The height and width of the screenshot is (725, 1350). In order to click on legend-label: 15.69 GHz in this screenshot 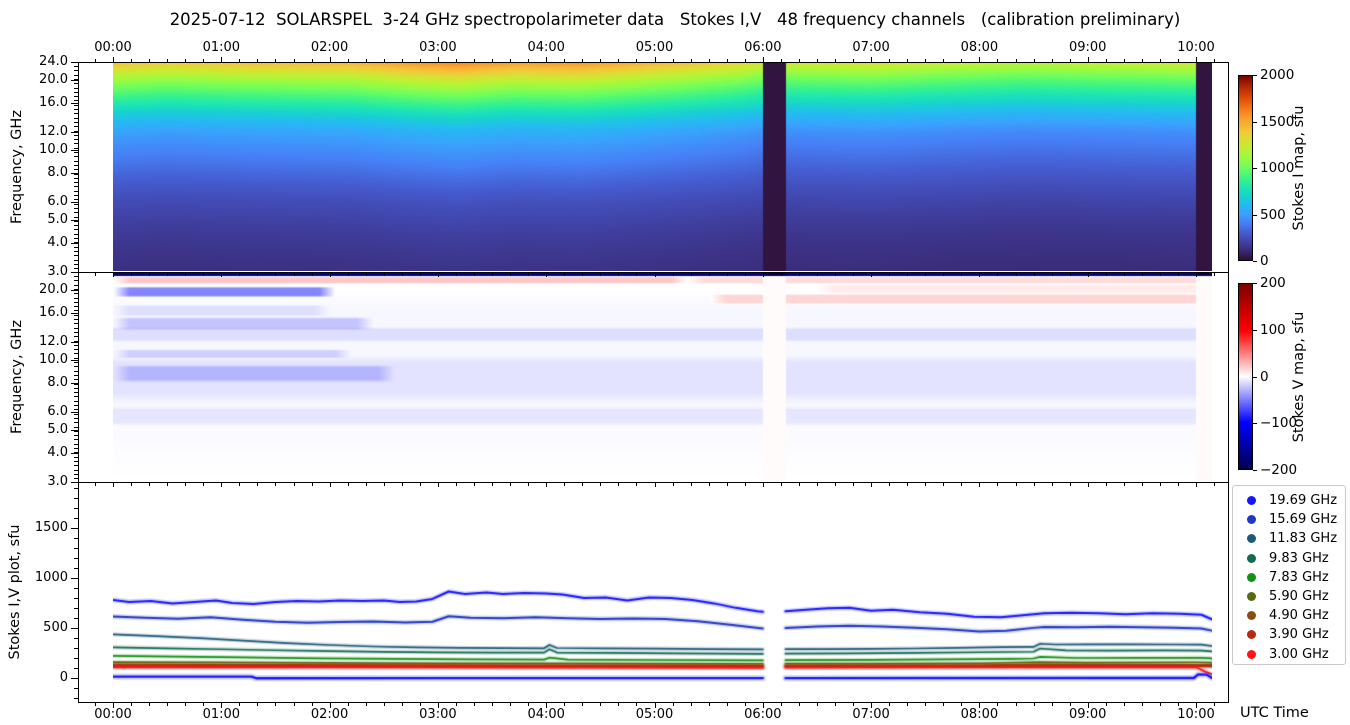, I will do `click(1303, 520)`.